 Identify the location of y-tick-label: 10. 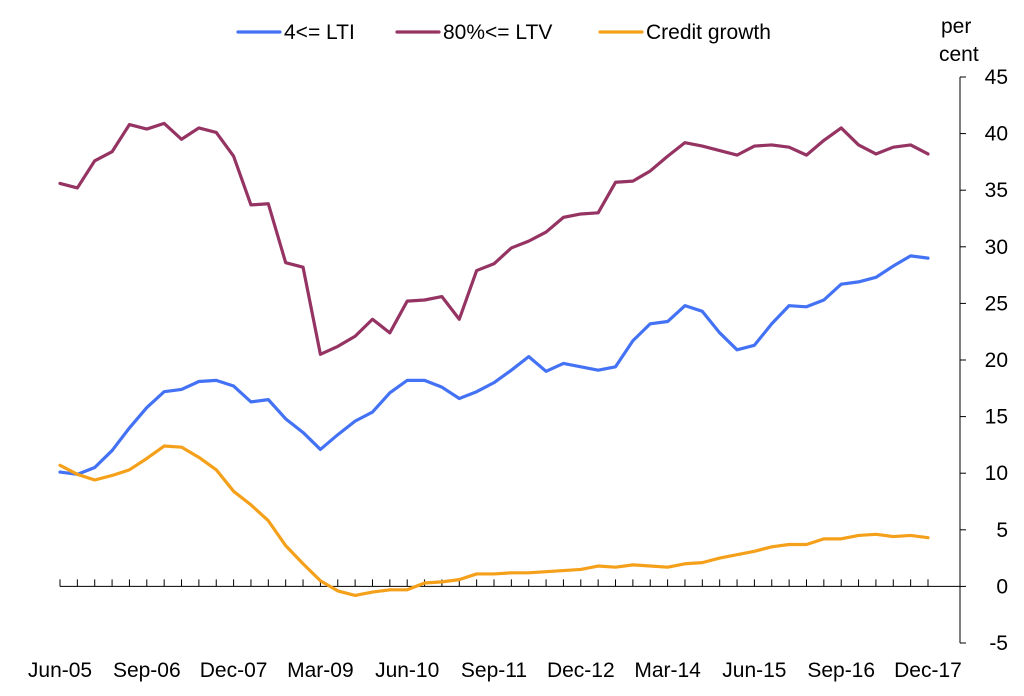
(996, 473).